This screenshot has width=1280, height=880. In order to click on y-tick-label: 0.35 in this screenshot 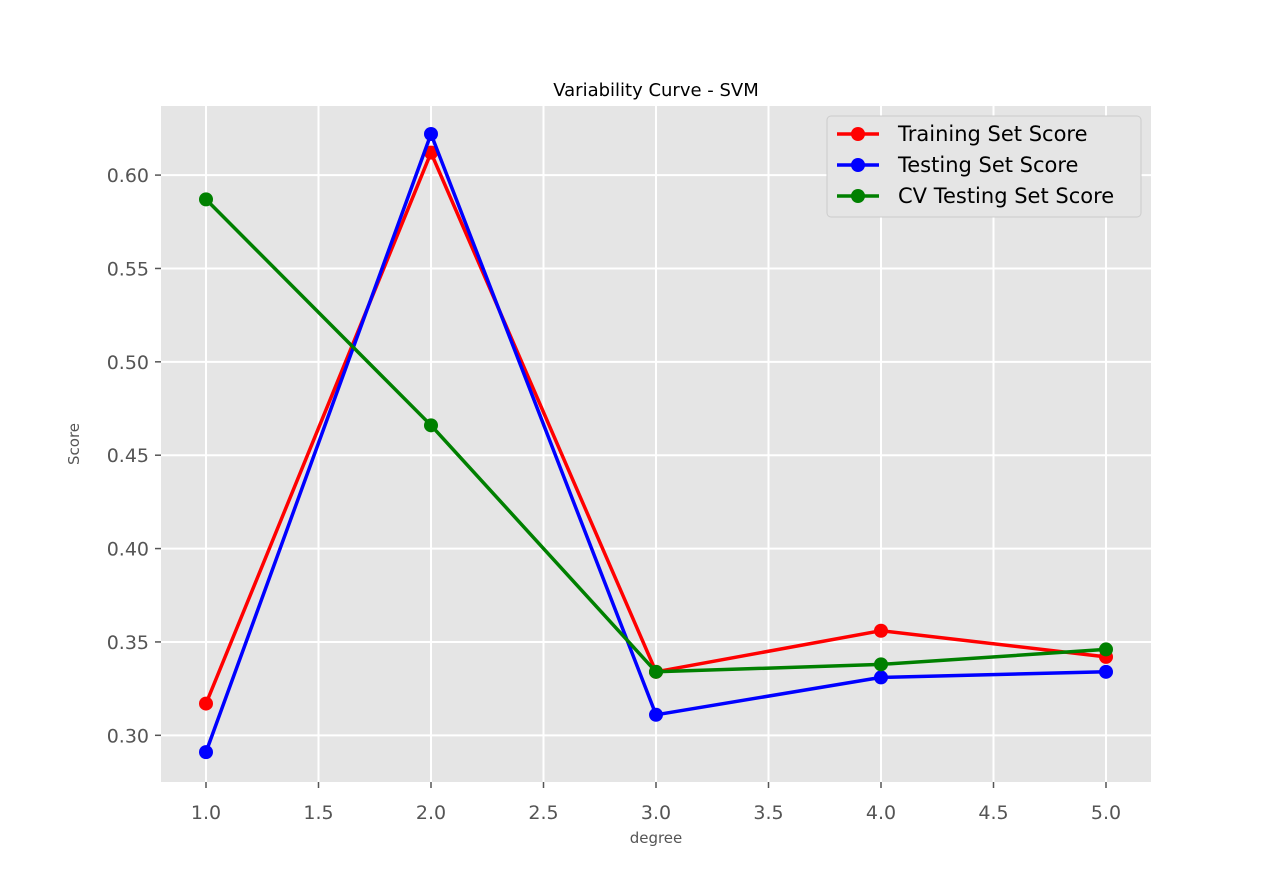, I will do `click(128, 643)`.